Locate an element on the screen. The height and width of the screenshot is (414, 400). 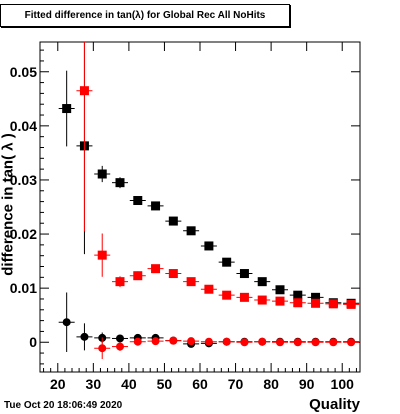
y-tick-label: 0.03 is located at coordinates (23, 180).